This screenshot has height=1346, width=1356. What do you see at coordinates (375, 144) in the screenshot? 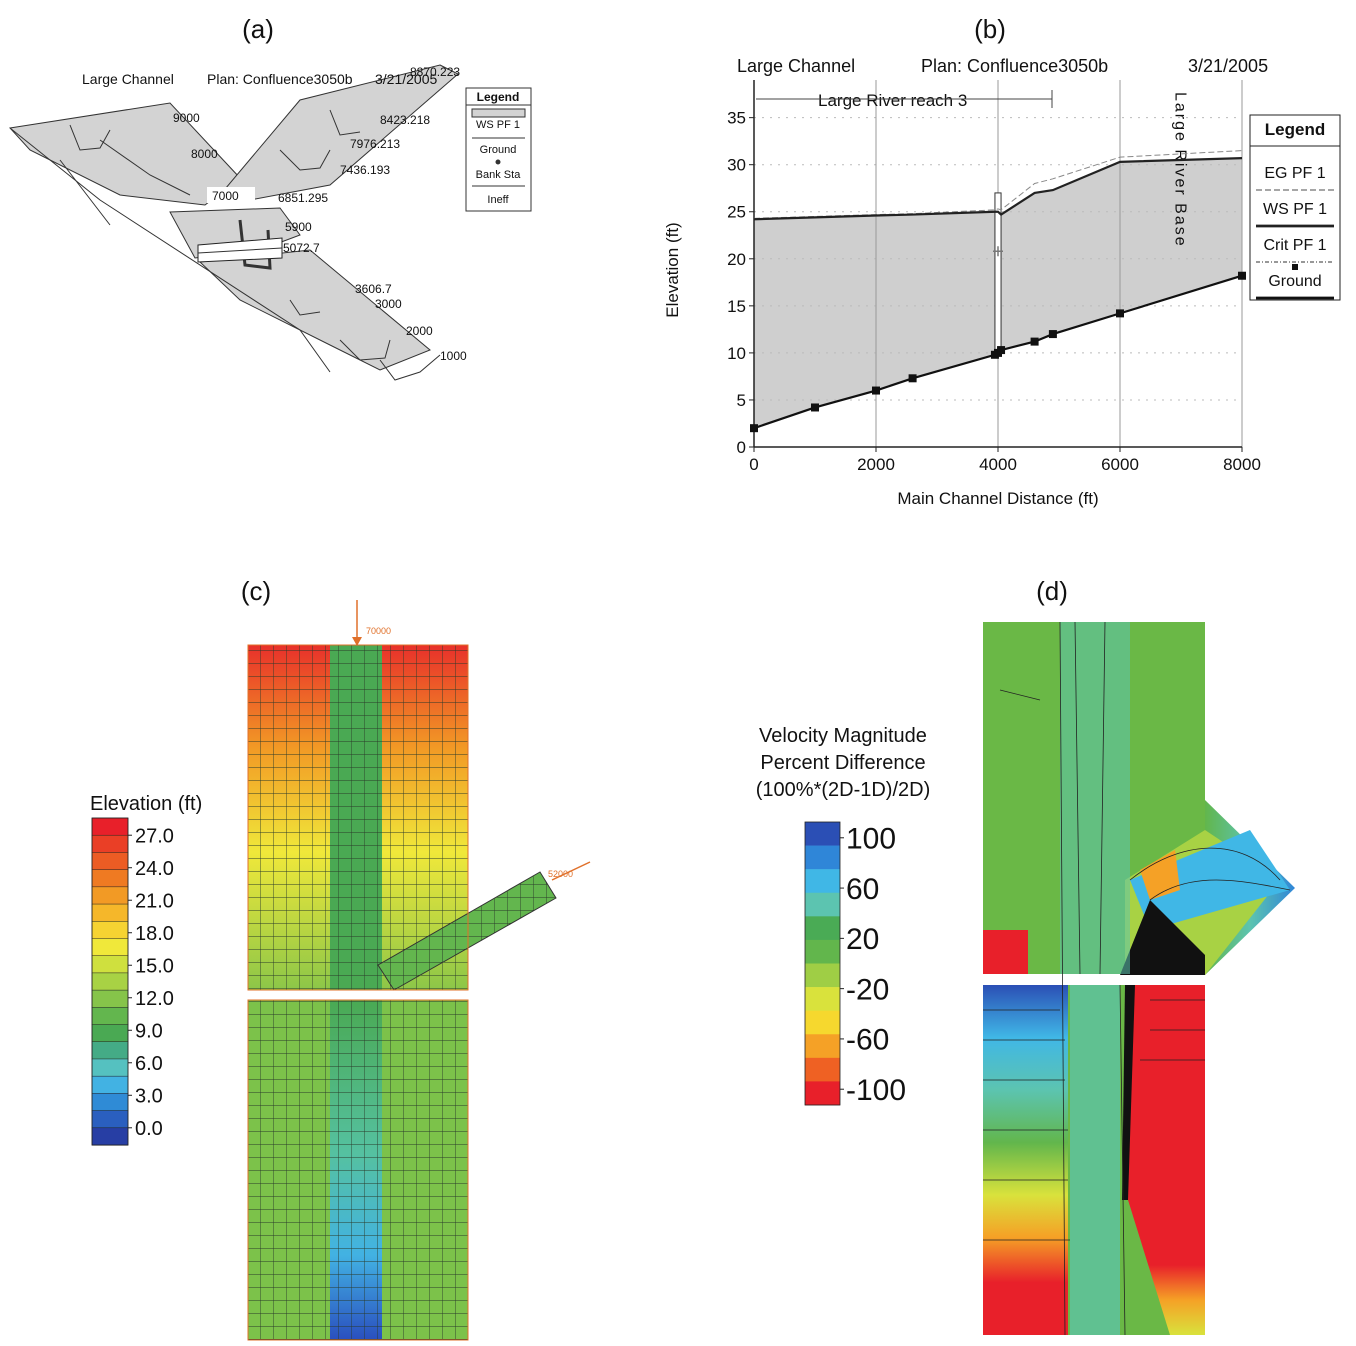
I see `station-label: 7976.213` at bounding box center [375, 144].